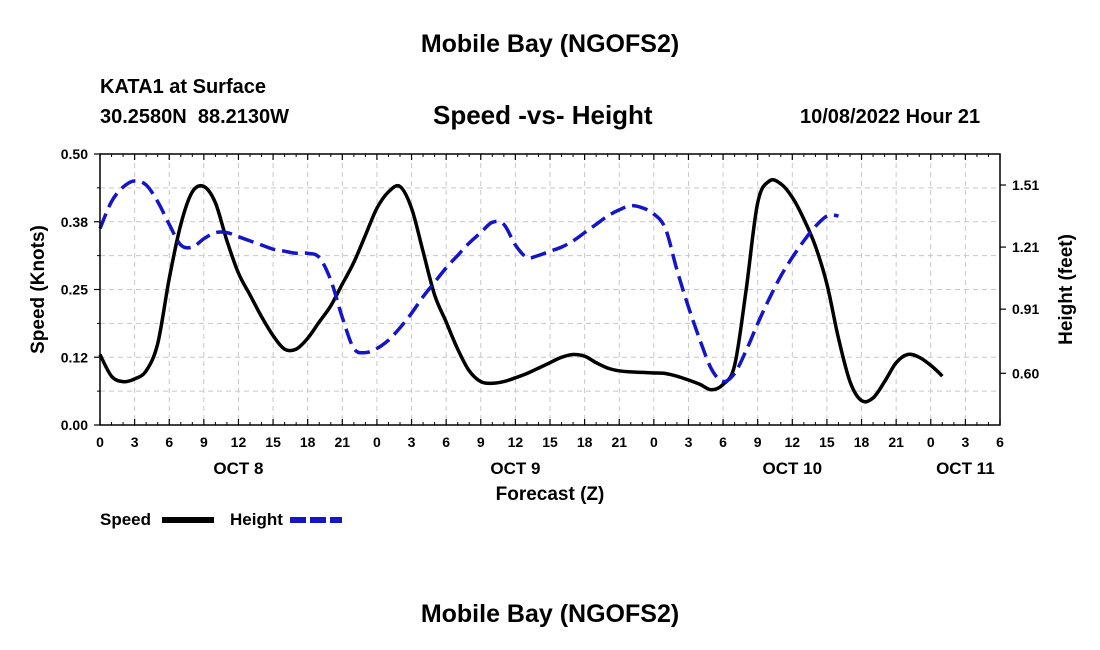 This screenshot has height=650, width=1100. I want to click on y-right-tick-label: 1.21, so click(1025, 247).